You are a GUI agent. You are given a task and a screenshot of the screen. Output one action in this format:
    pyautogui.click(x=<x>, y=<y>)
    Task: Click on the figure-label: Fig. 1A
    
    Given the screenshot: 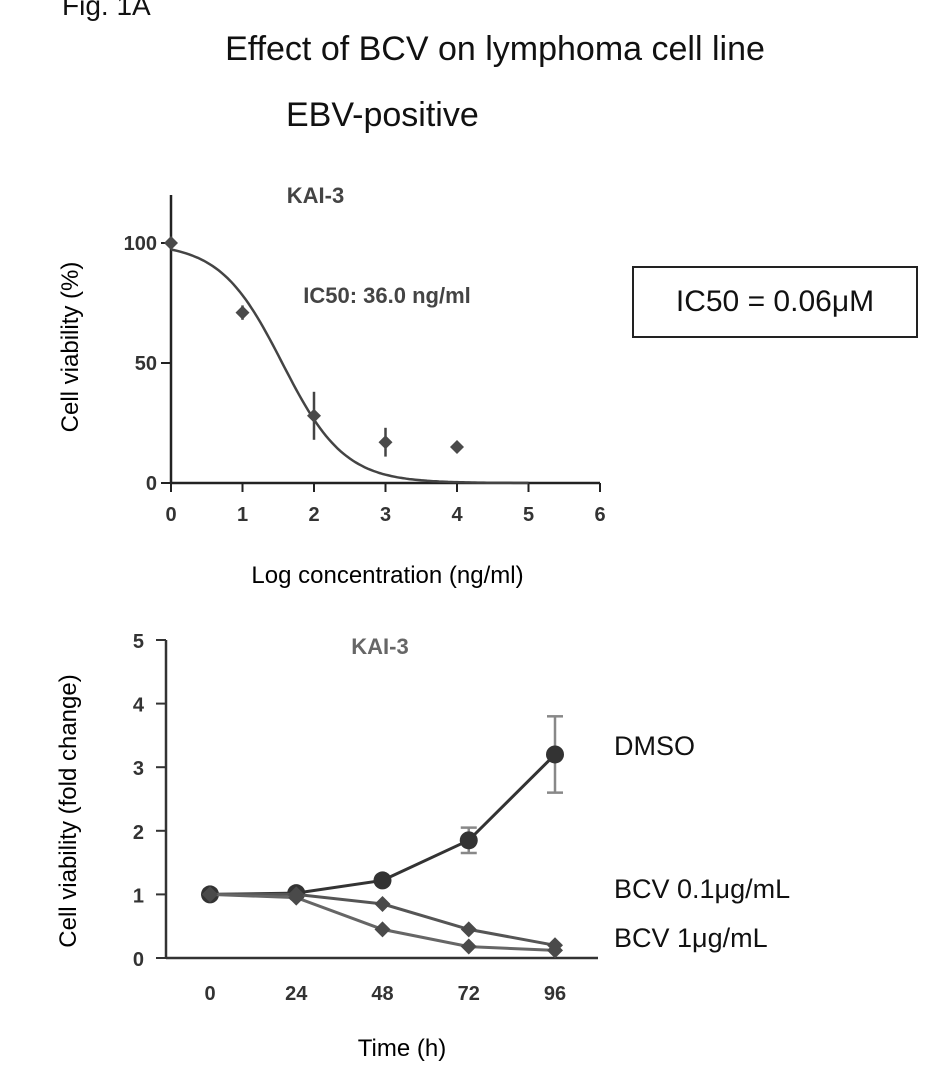 What is the action you would take?
    pyautogui.click(x=106, y=10)
    